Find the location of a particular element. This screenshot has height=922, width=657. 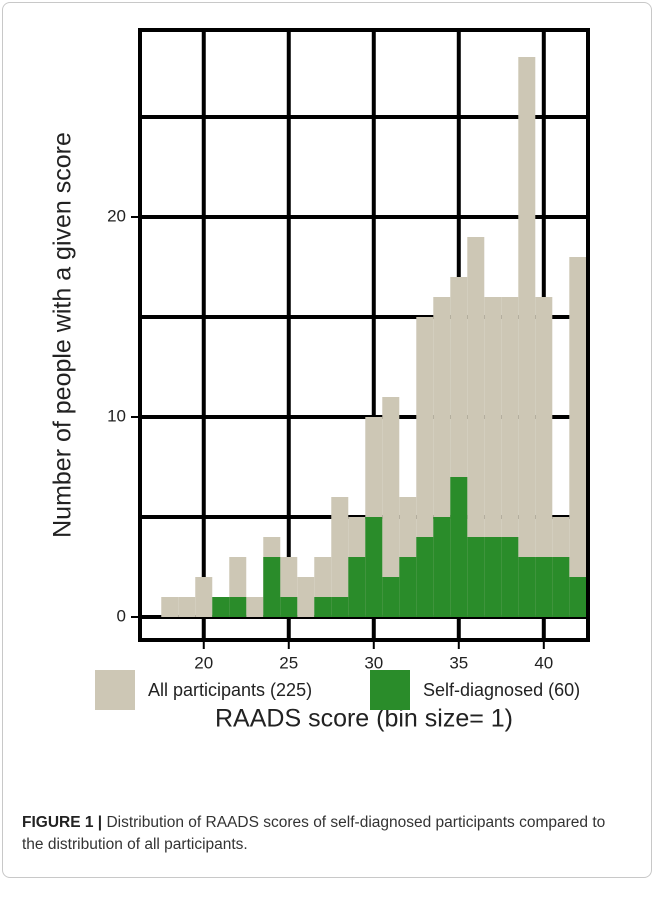

y-axis-label: Number of people with a given score is located at coordinates (63, 335).